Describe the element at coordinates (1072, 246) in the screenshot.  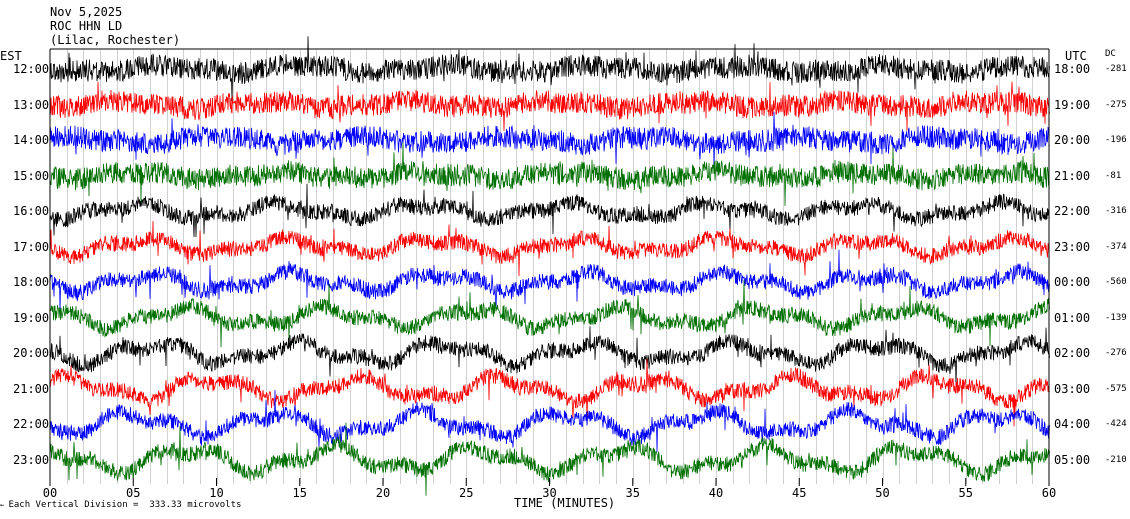
I see `utc-hour-label: 23:00` at that location.